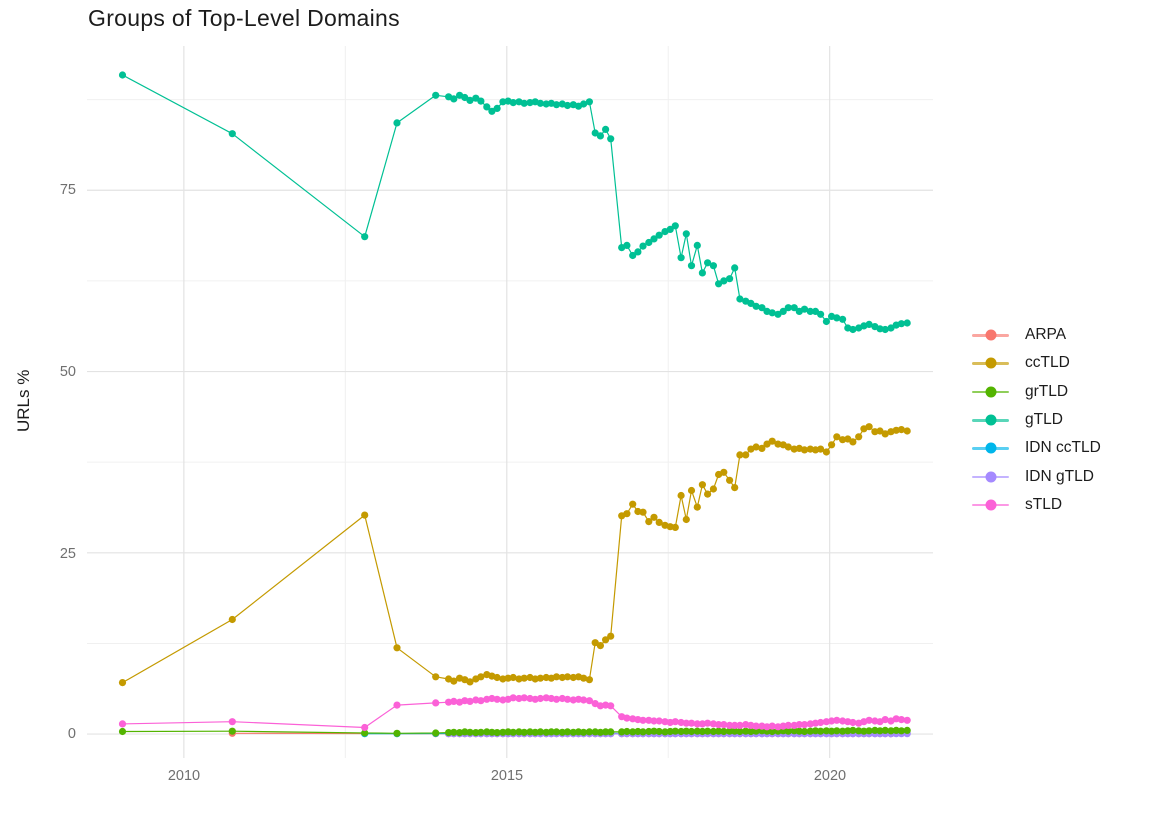 The image size is (1164, 827). I want to click on legend-key-arpa, so click(990, 335).